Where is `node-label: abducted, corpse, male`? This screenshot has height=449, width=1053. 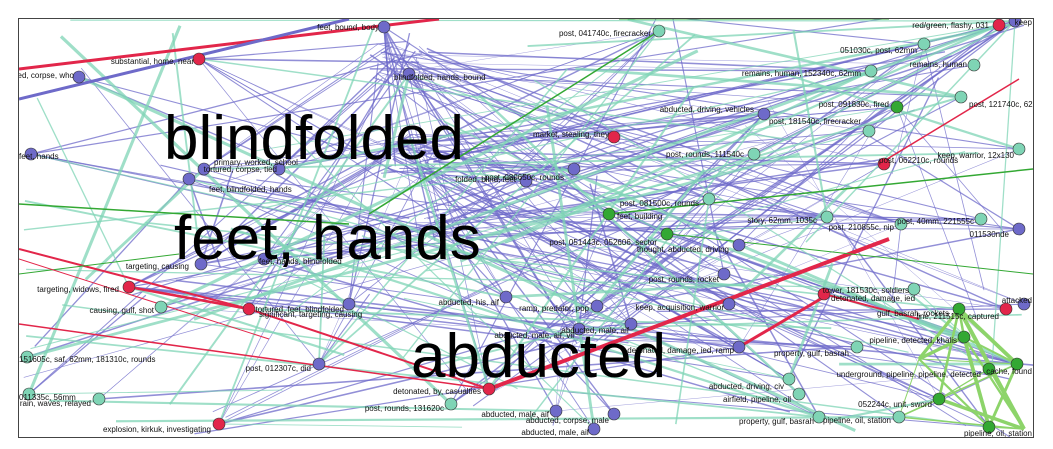 node-label: abducted, corpse, male is located at coordinates (568, 420).